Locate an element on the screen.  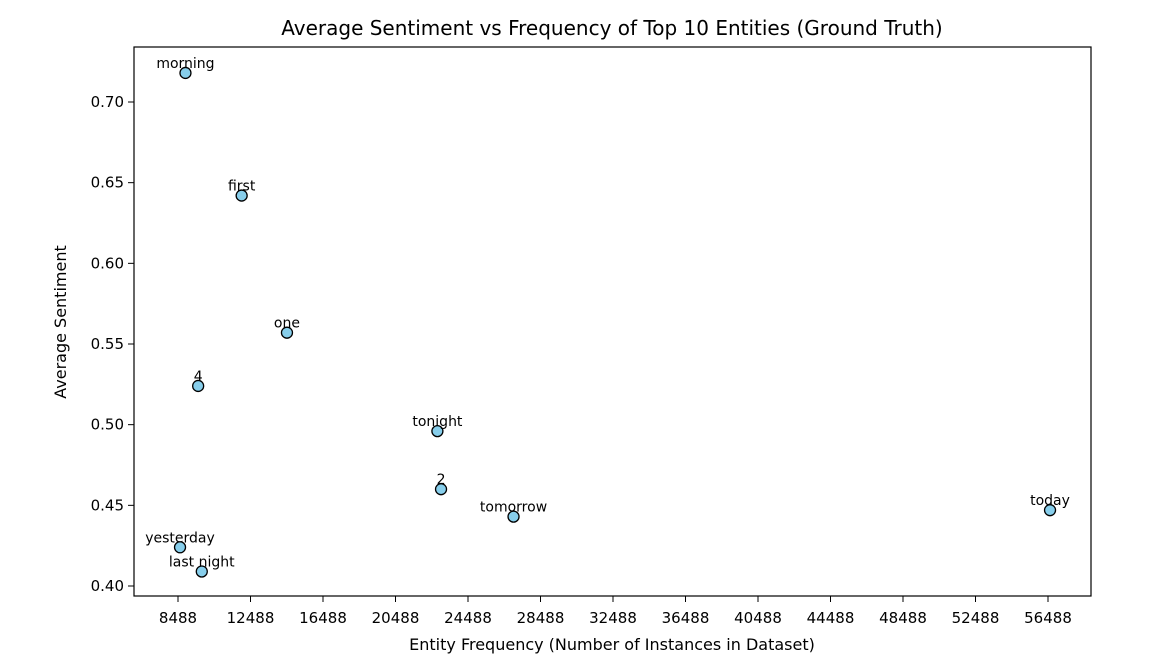
point-label: 2 is located at coordinates (441, 480).